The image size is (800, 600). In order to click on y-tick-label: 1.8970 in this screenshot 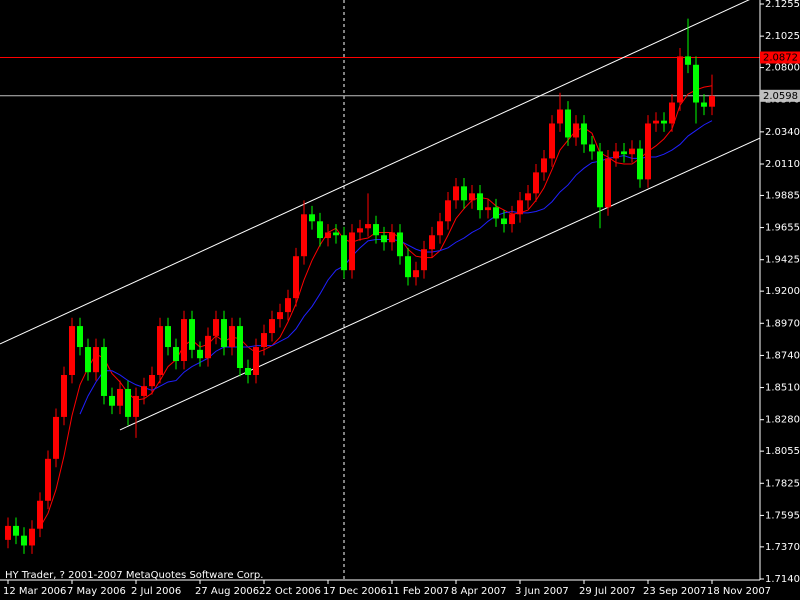, I will do `click(782, 323)`.